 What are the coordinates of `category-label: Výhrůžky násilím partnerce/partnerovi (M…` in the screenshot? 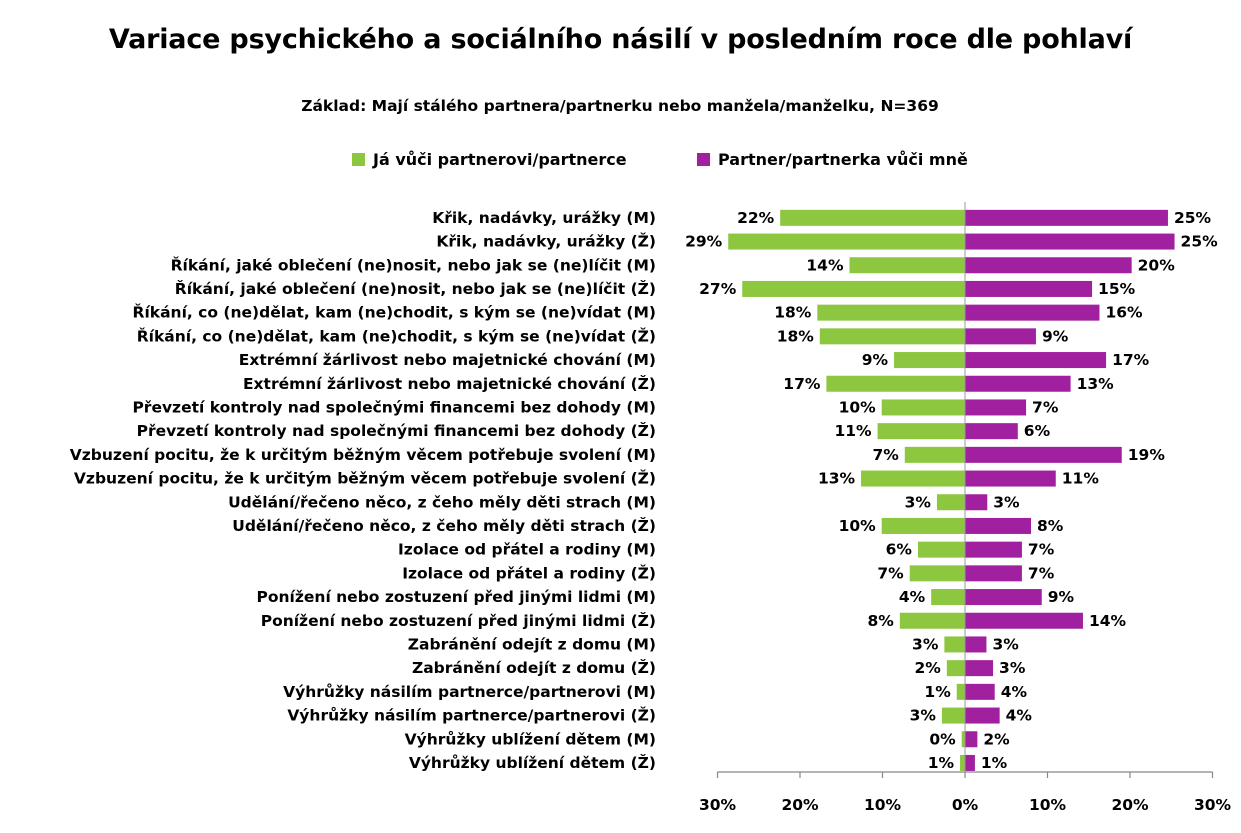 It's located at (469, 691).